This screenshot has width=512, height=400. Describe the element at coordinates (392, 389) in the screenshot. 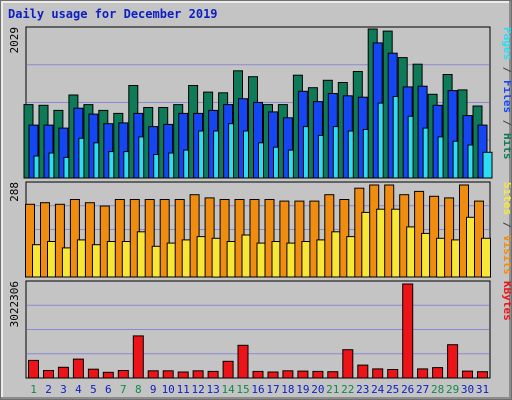

I see `x-tick-label-25: 25` at that location.